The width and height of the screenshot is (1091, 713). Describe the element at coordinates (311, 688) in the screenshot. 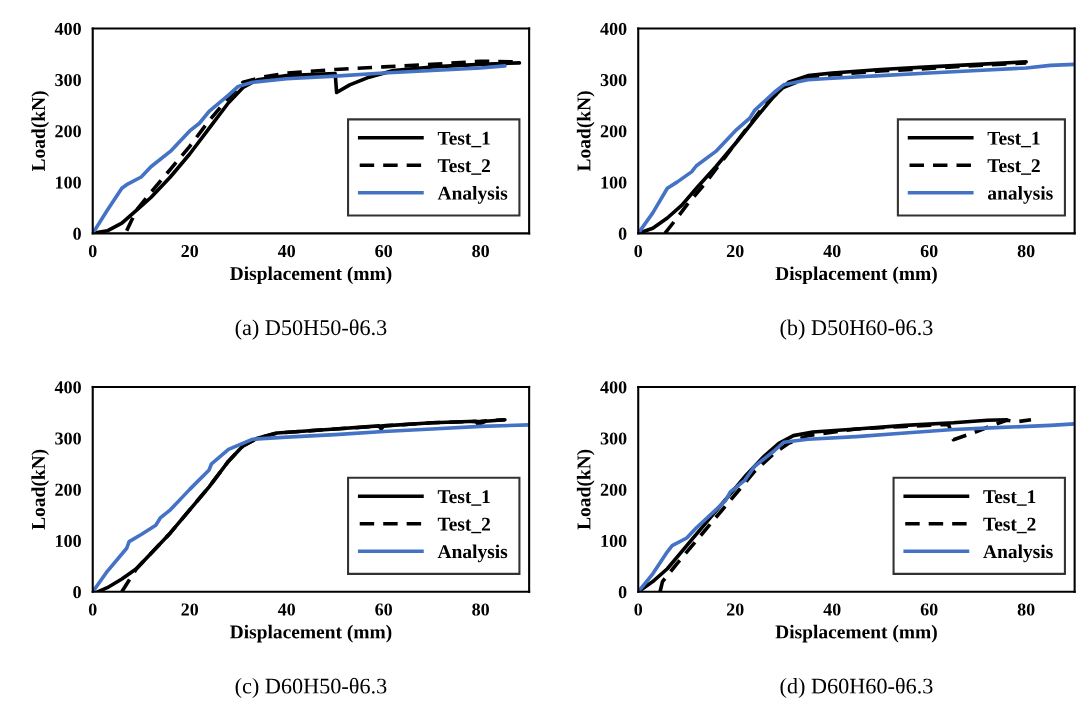

I see `text: (c) D60H50-θ6.3` at that location.